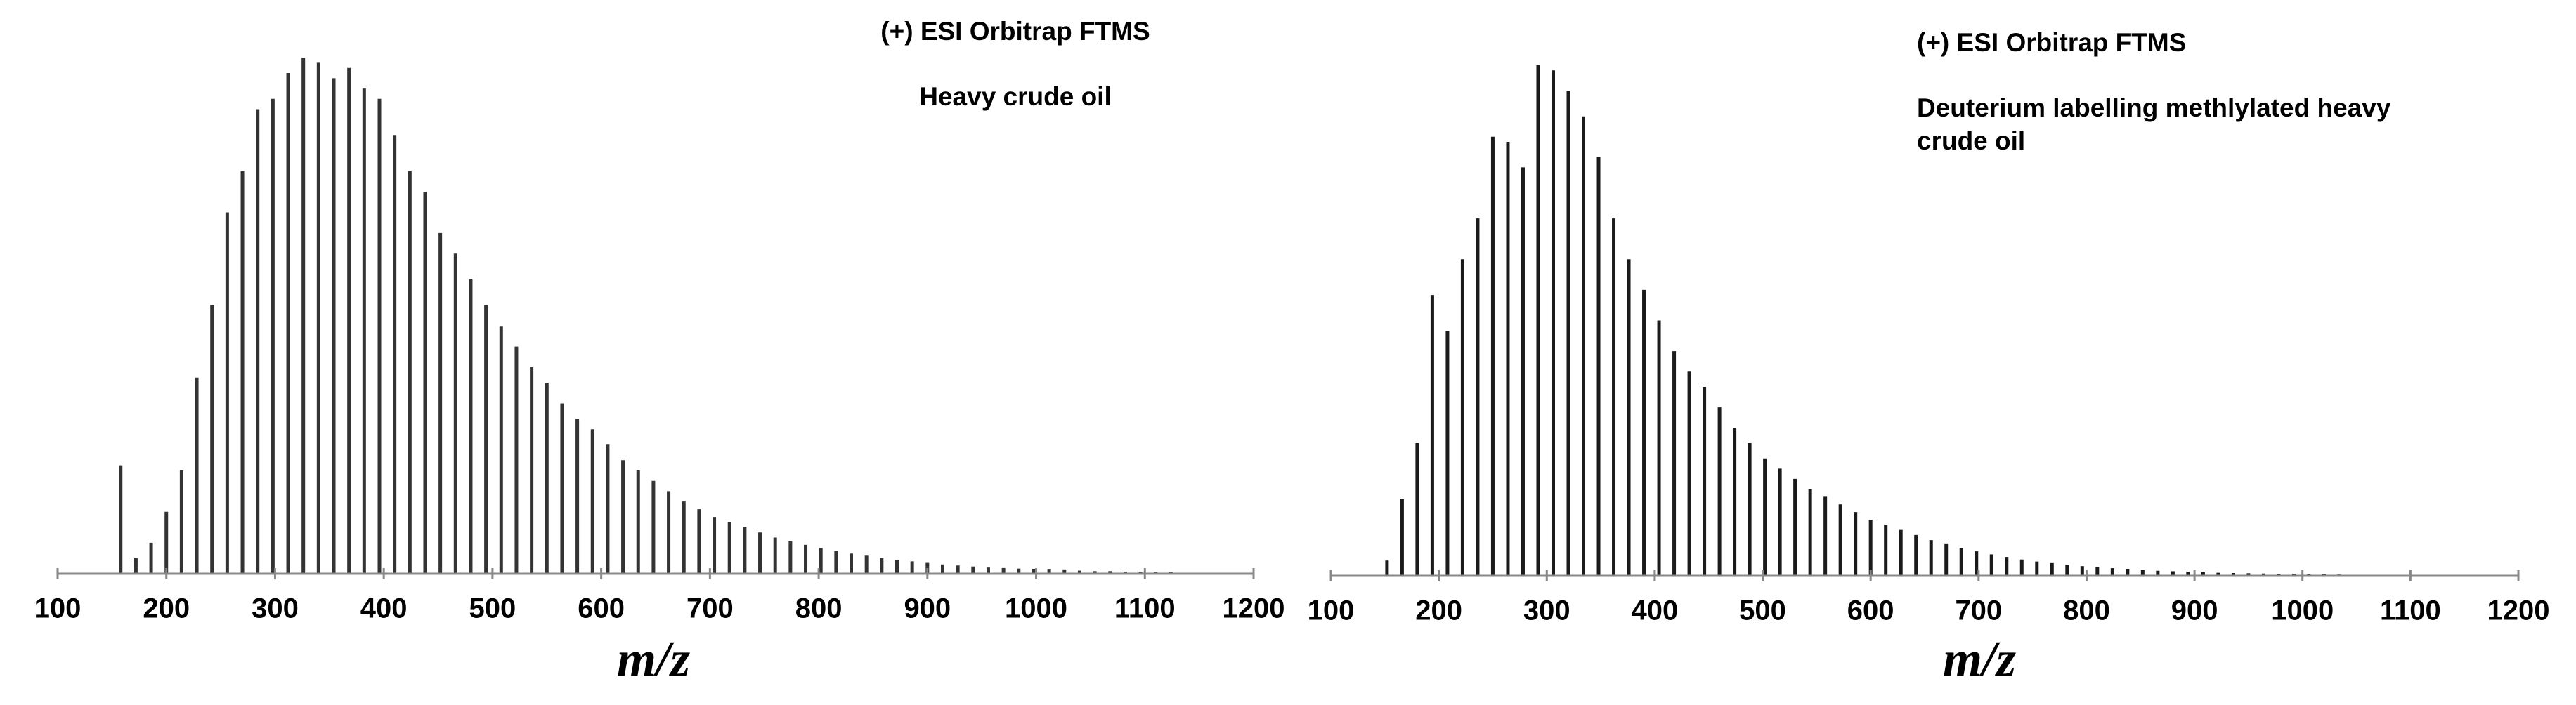 The width and height of the screenshot is (2576, 705). What do you see at coordinates (1016, 97) in the screenshot?
I see `chart-subtitle: Heavy crude oil` at bounding box center [1016, 97].